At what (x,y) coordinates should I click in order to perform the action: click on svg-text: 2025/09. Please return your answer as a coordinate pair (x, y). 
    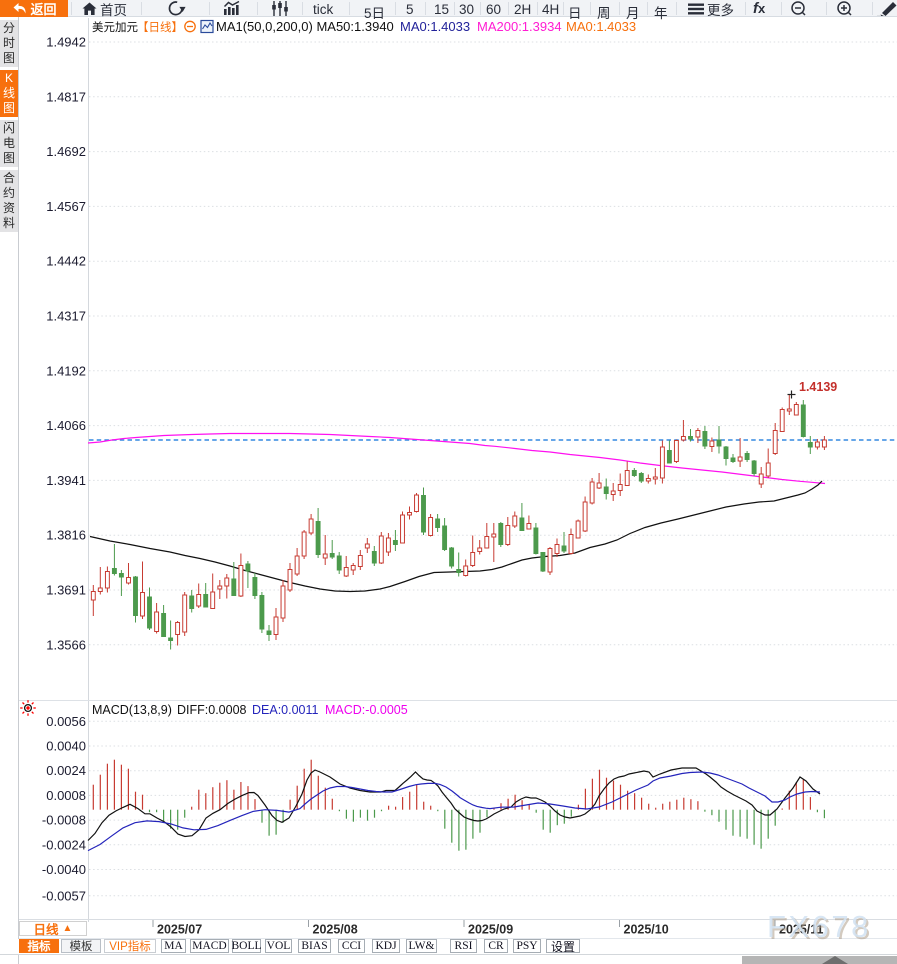
    Looking at the image, I should click on (490, 930).